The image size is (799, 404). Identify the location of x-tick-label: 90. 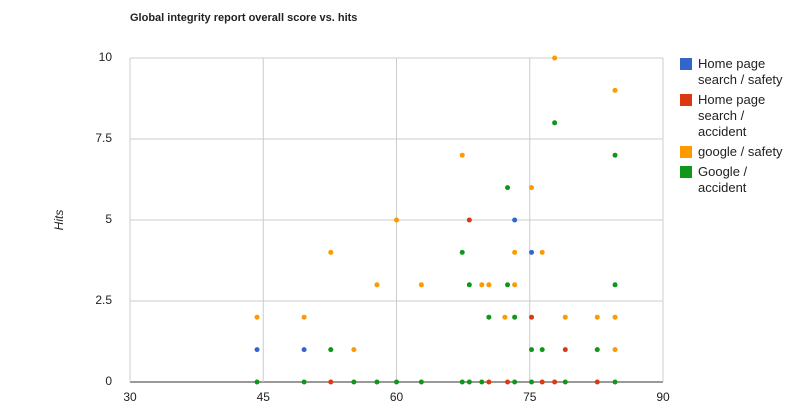
(663, 397).